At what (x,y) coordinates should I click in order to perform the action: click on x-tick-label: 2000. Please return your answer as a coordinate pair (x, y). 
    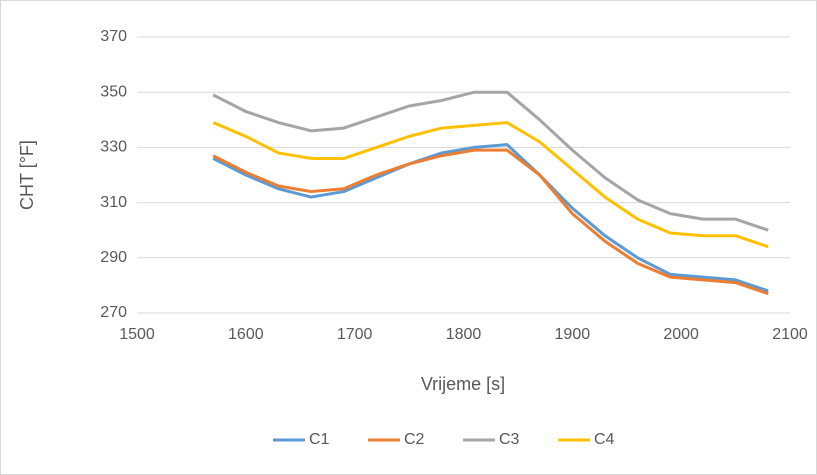
    Looking at the image, I should click on (681, 334).